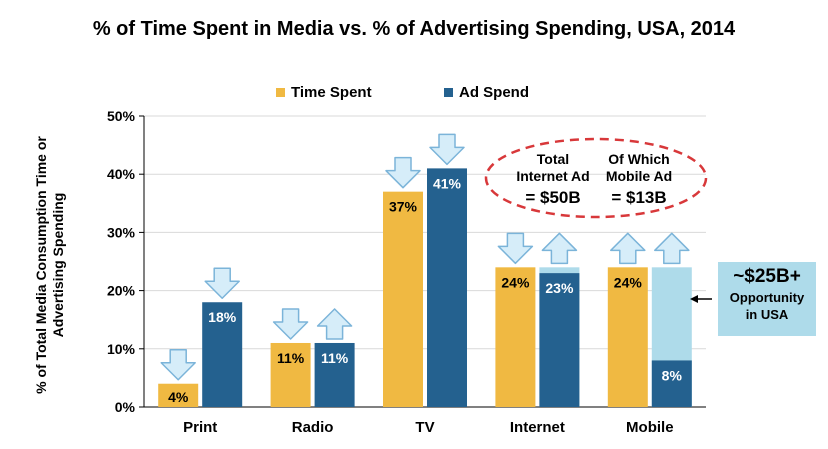 The image size is (828, 449). I want to click on legend-swatch-time-spent, so click(280, 92).